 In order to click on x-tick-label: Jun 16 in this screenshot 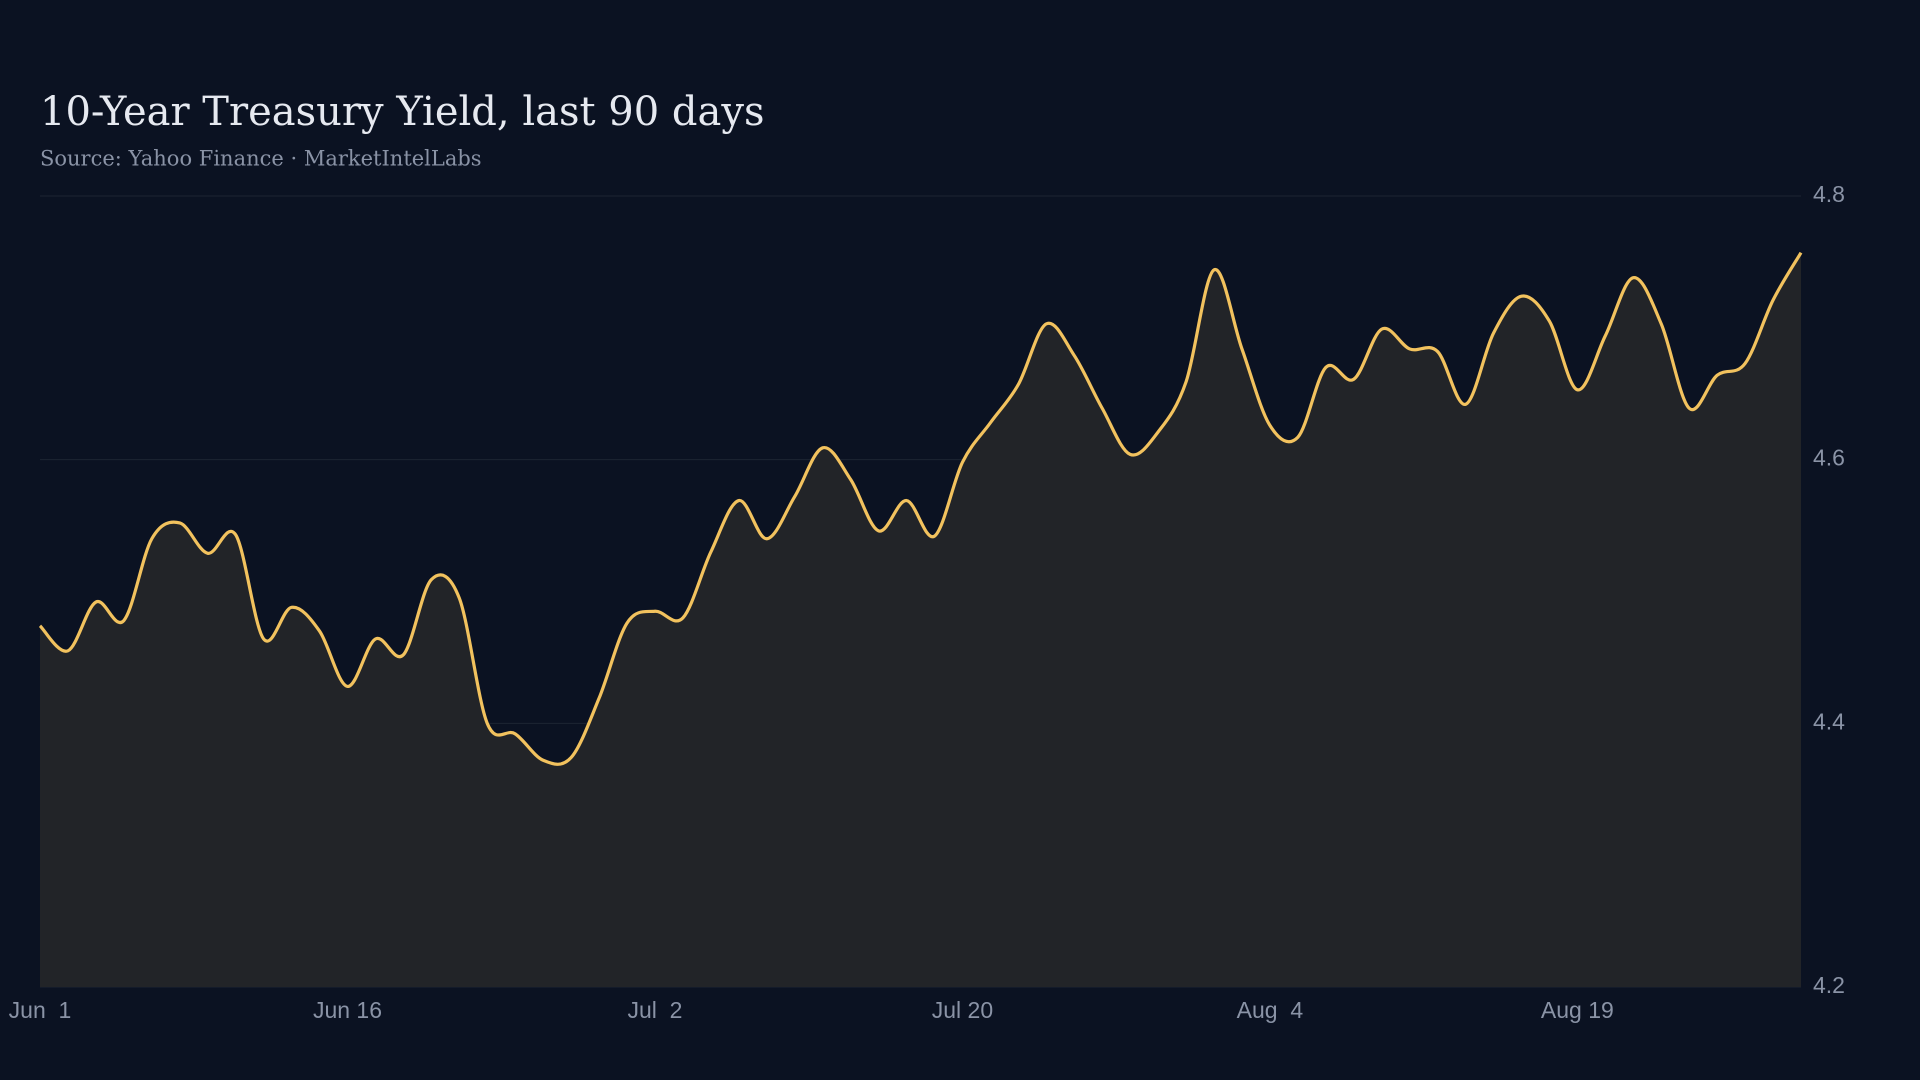, I will do `click(347, 1010)`.